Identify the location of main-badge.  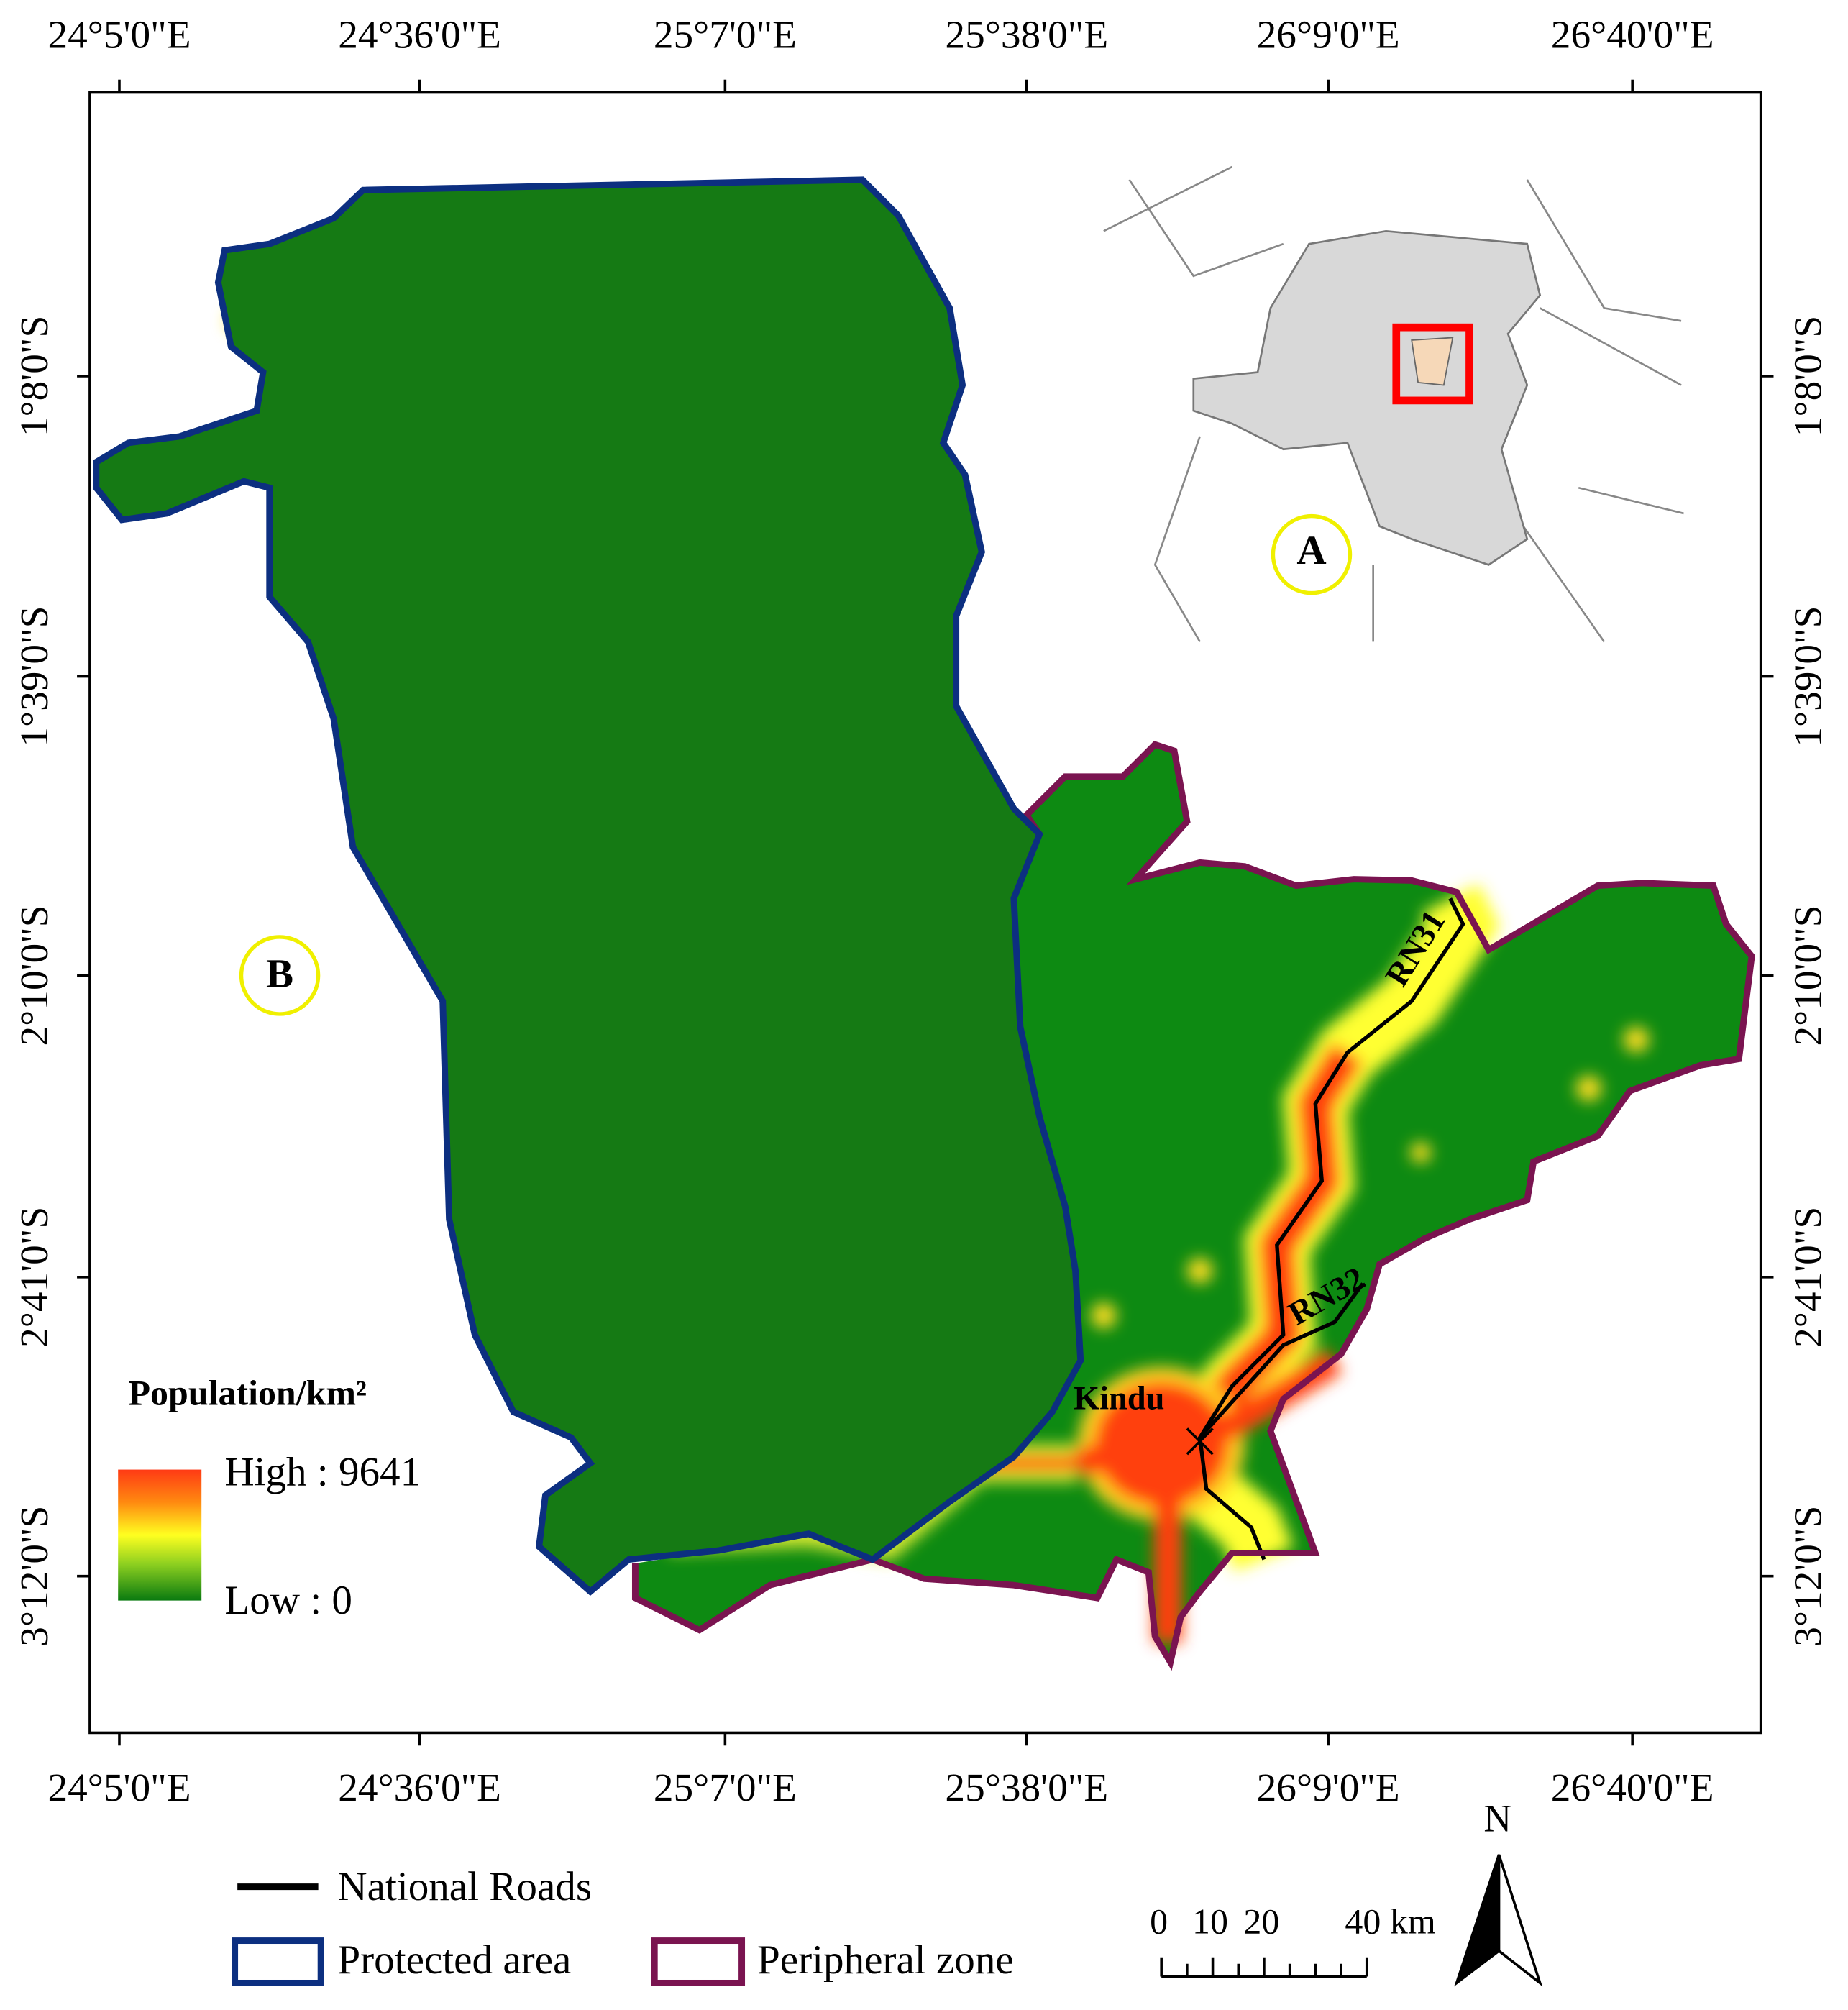
(280, 976).